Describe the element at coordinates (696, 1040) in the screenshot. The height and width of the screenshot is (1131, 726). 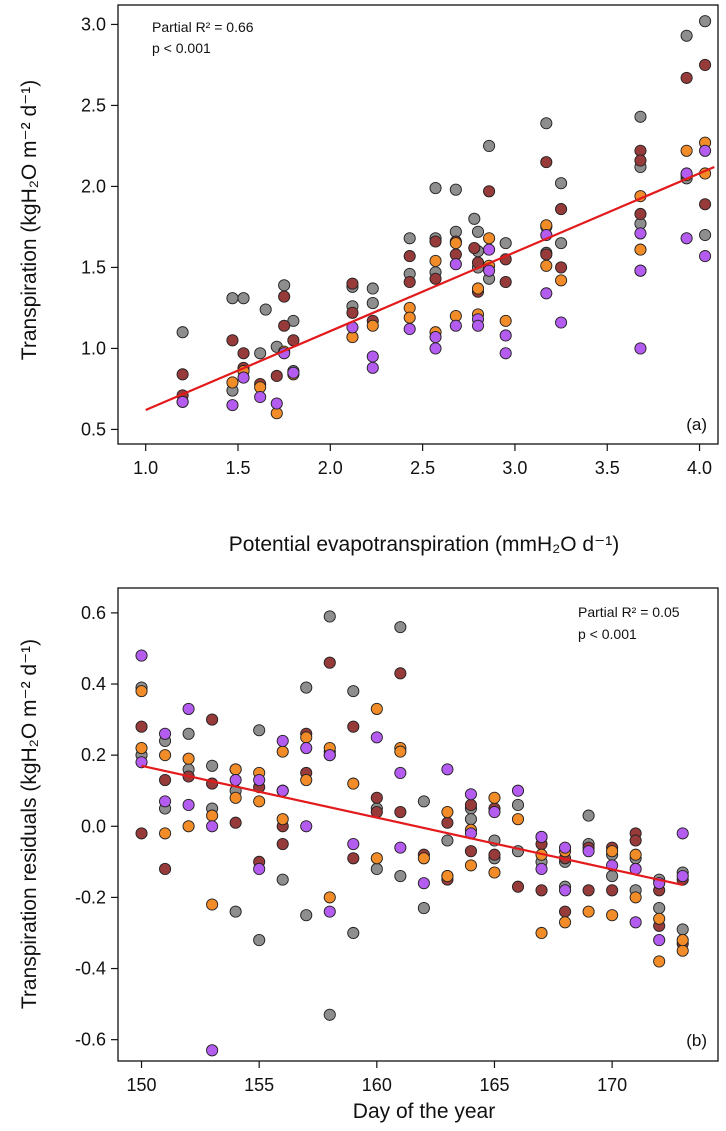
I see `panel-label-b: (b)` at that location.